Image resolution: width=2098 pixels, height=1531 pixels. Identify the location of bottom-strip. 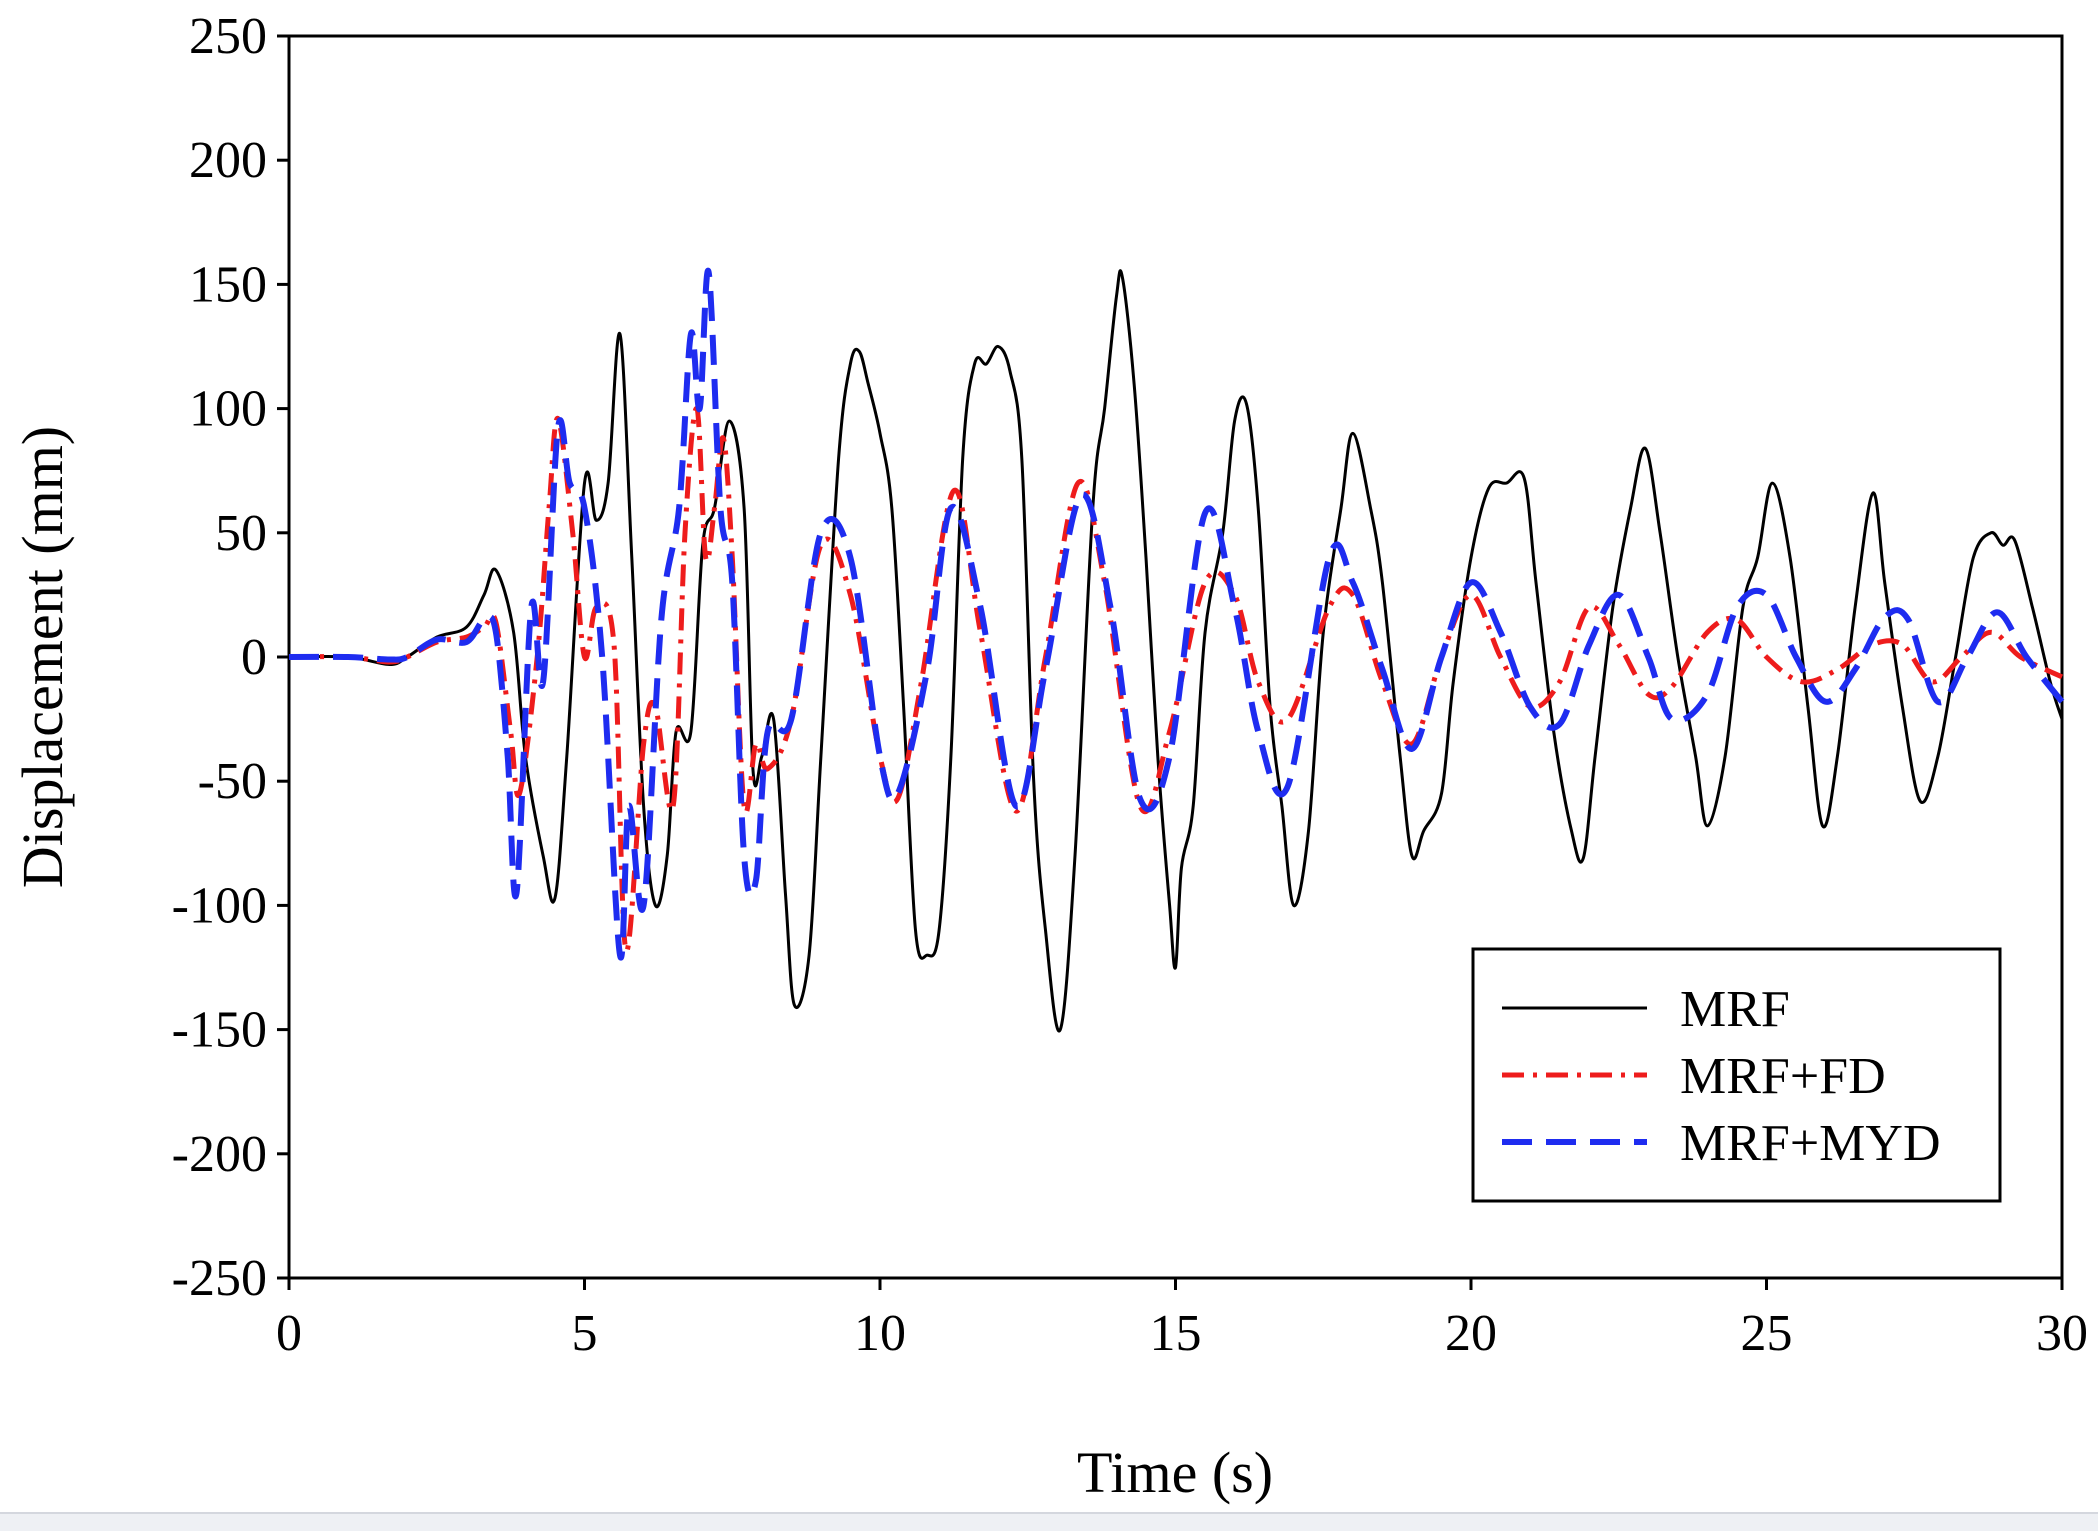
(1049, 1521).